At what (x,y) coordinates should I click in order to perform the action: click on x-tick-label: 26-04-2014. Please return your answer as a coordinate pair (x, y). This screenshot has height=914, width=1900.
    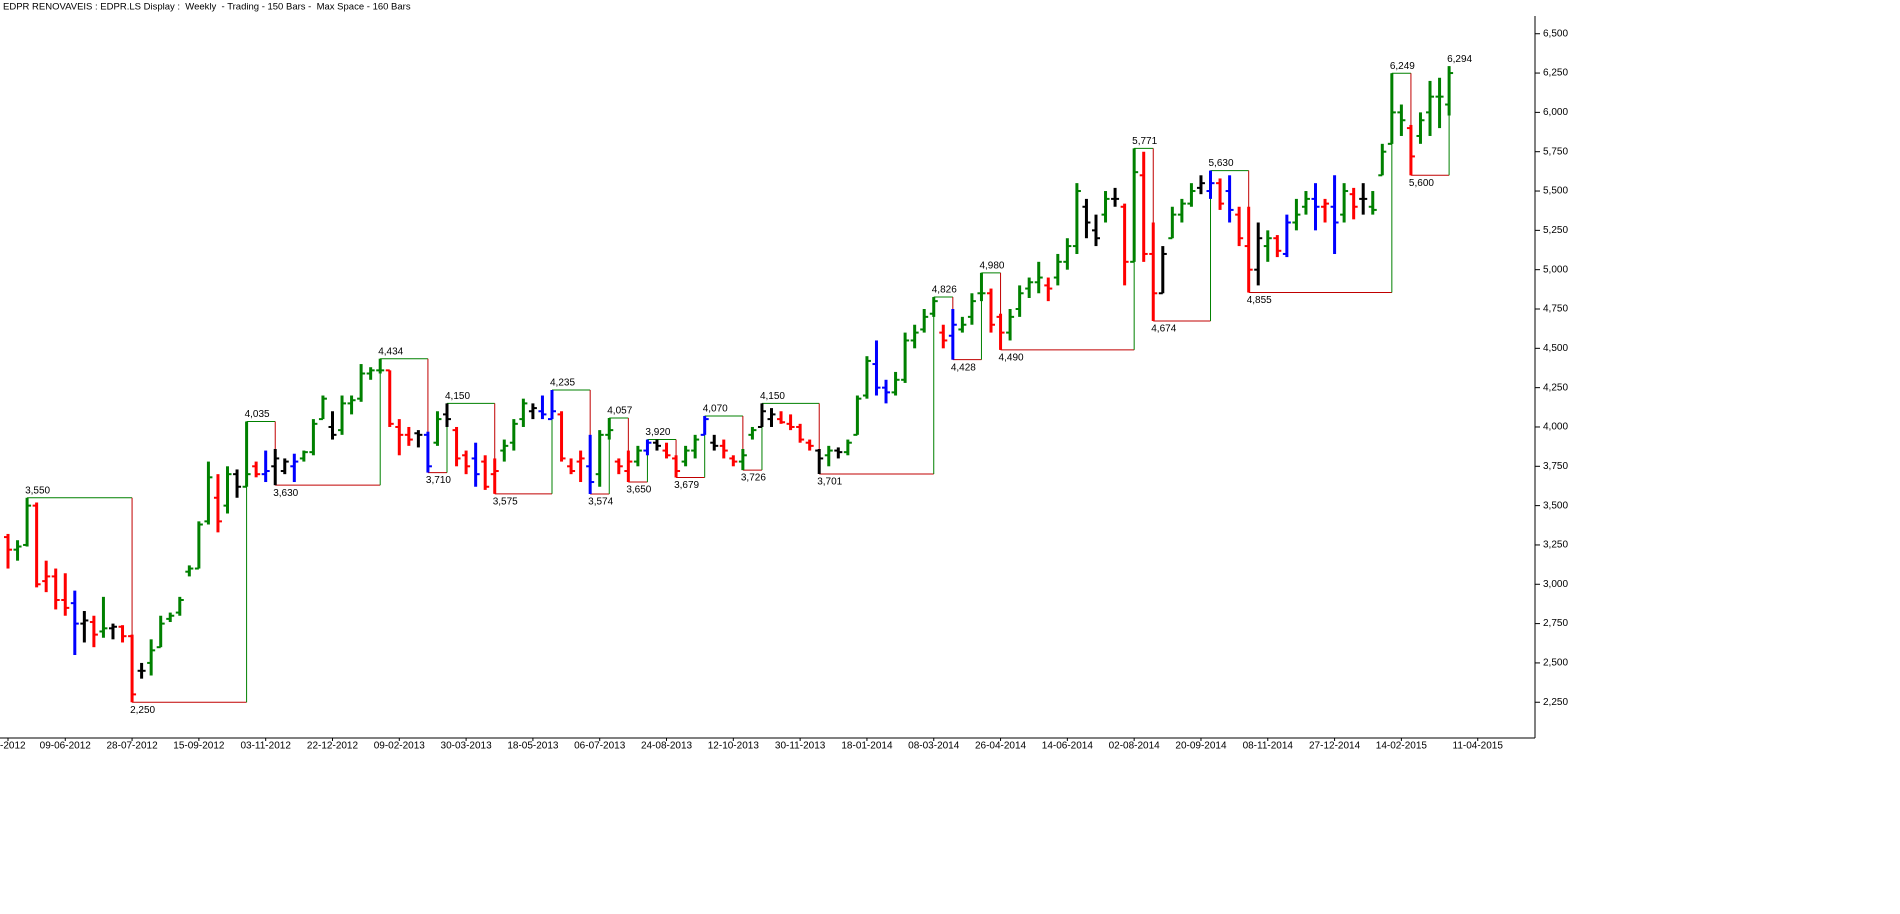
    Looking at the image, I should click on (1001, 746).